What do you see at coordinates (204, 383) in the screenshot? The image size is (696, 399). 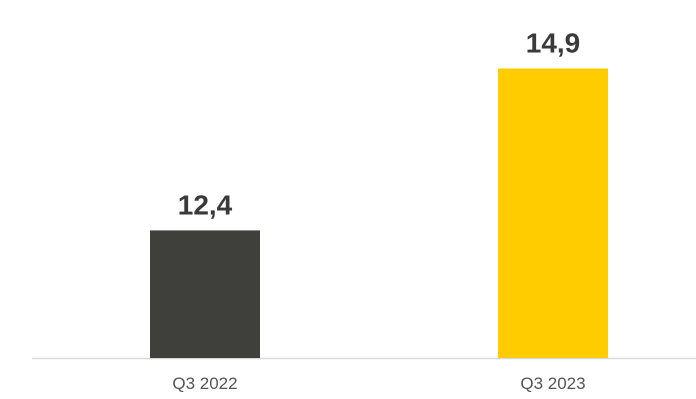 I see `x-tick-label-1: Q3 2022` at bounding box center [204, 383].